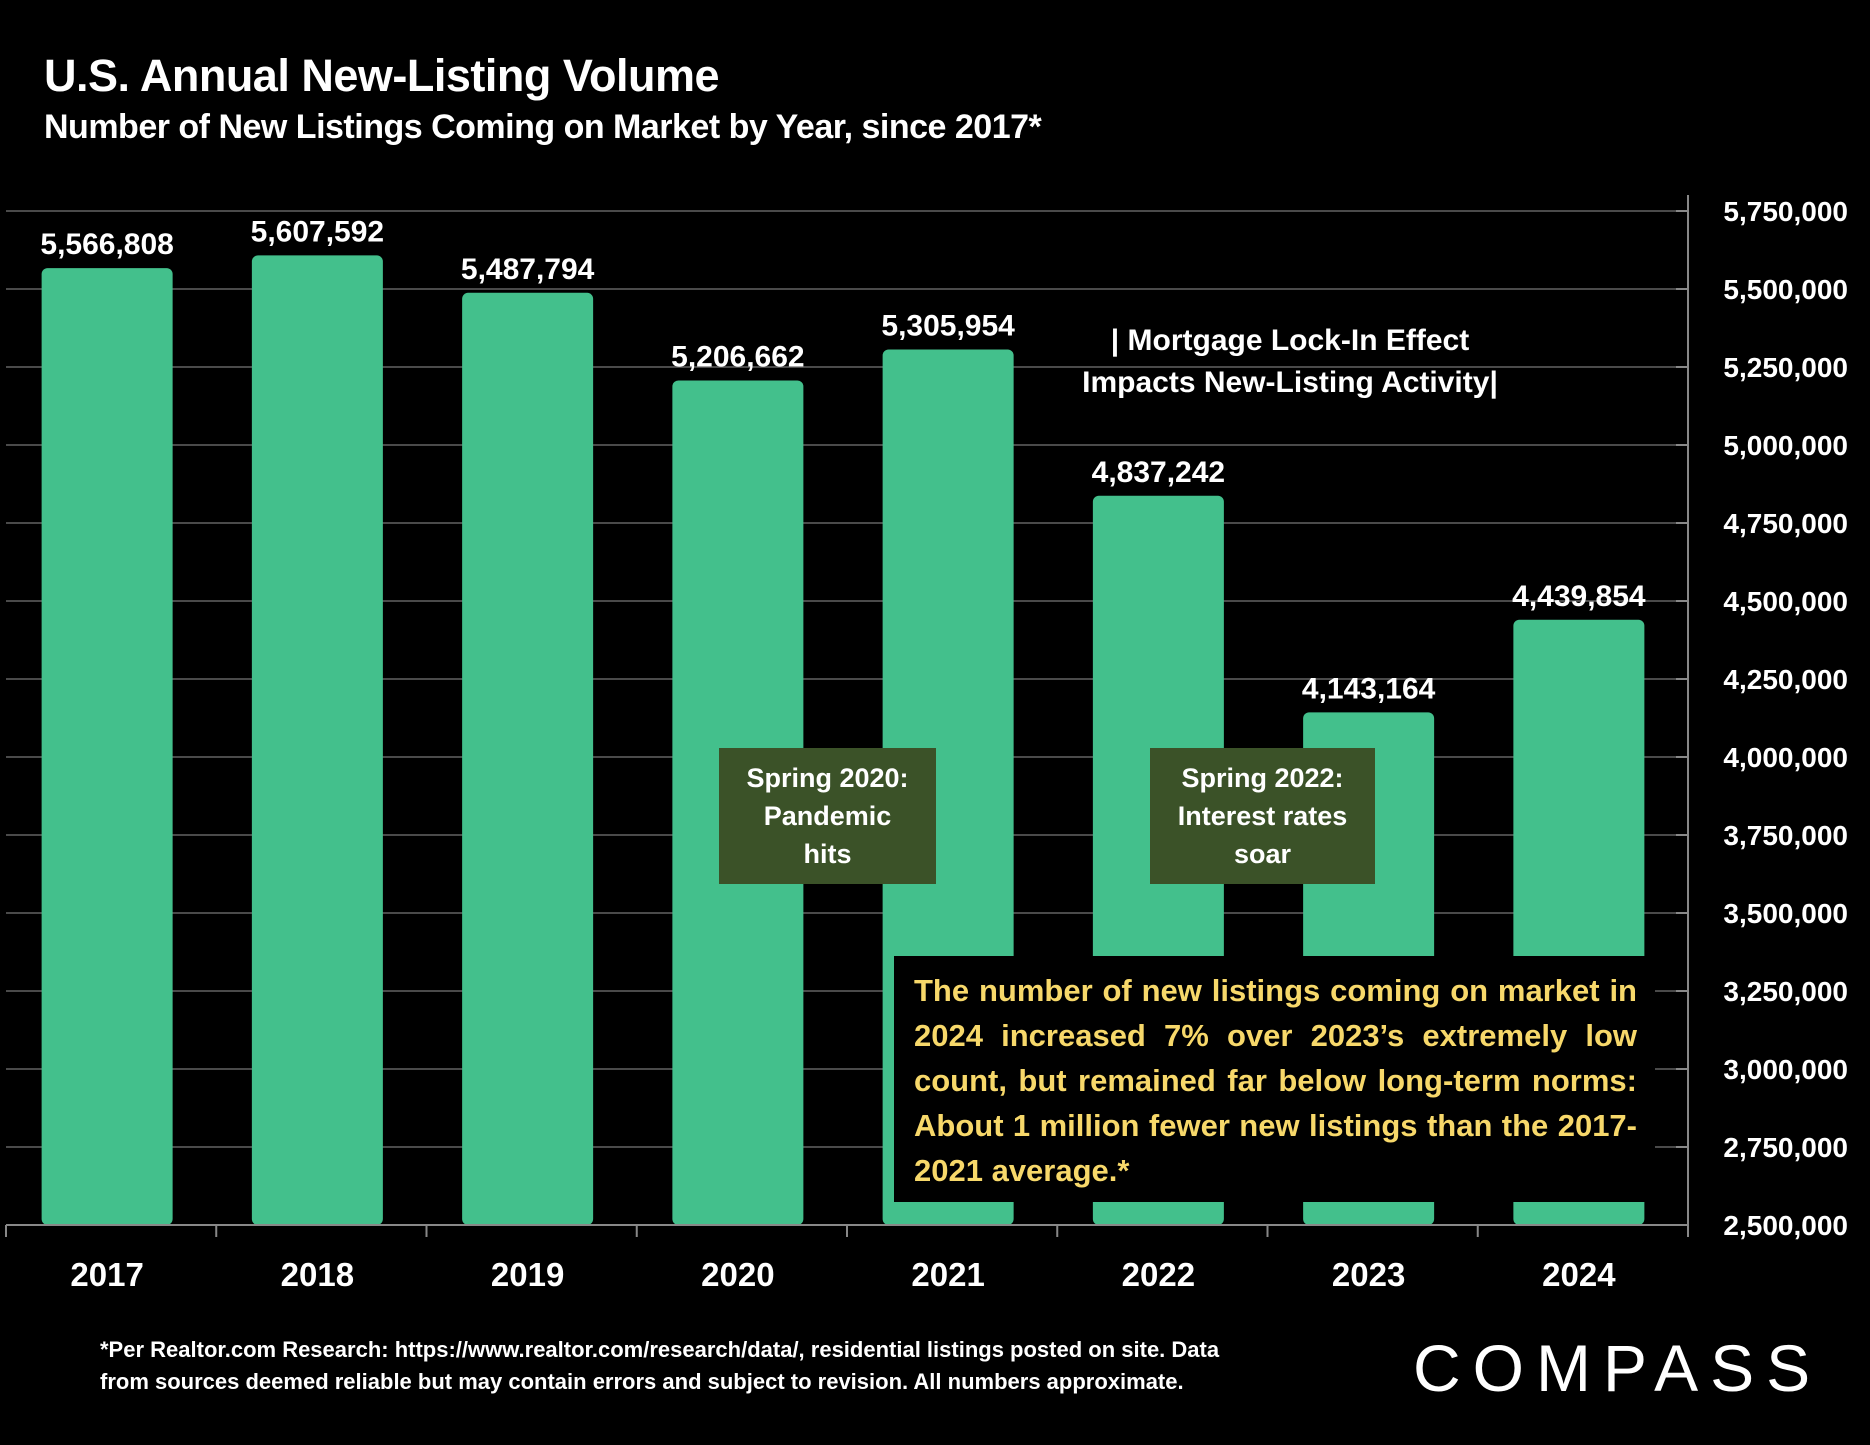 This screenshot has height=1445, width=1870. I want to click on y-tick-label: 2,750,000, so click(1785, 1147).